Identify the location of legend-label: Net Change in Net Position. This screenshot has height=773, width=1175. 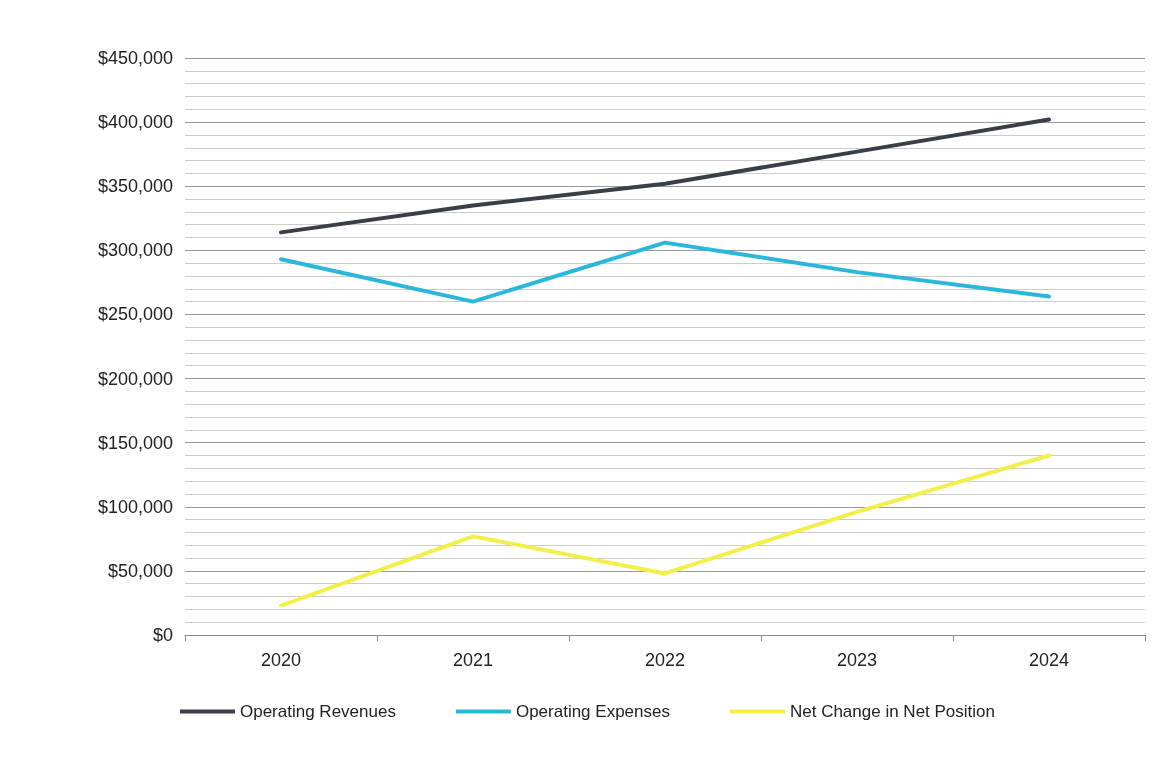
(892, 711).